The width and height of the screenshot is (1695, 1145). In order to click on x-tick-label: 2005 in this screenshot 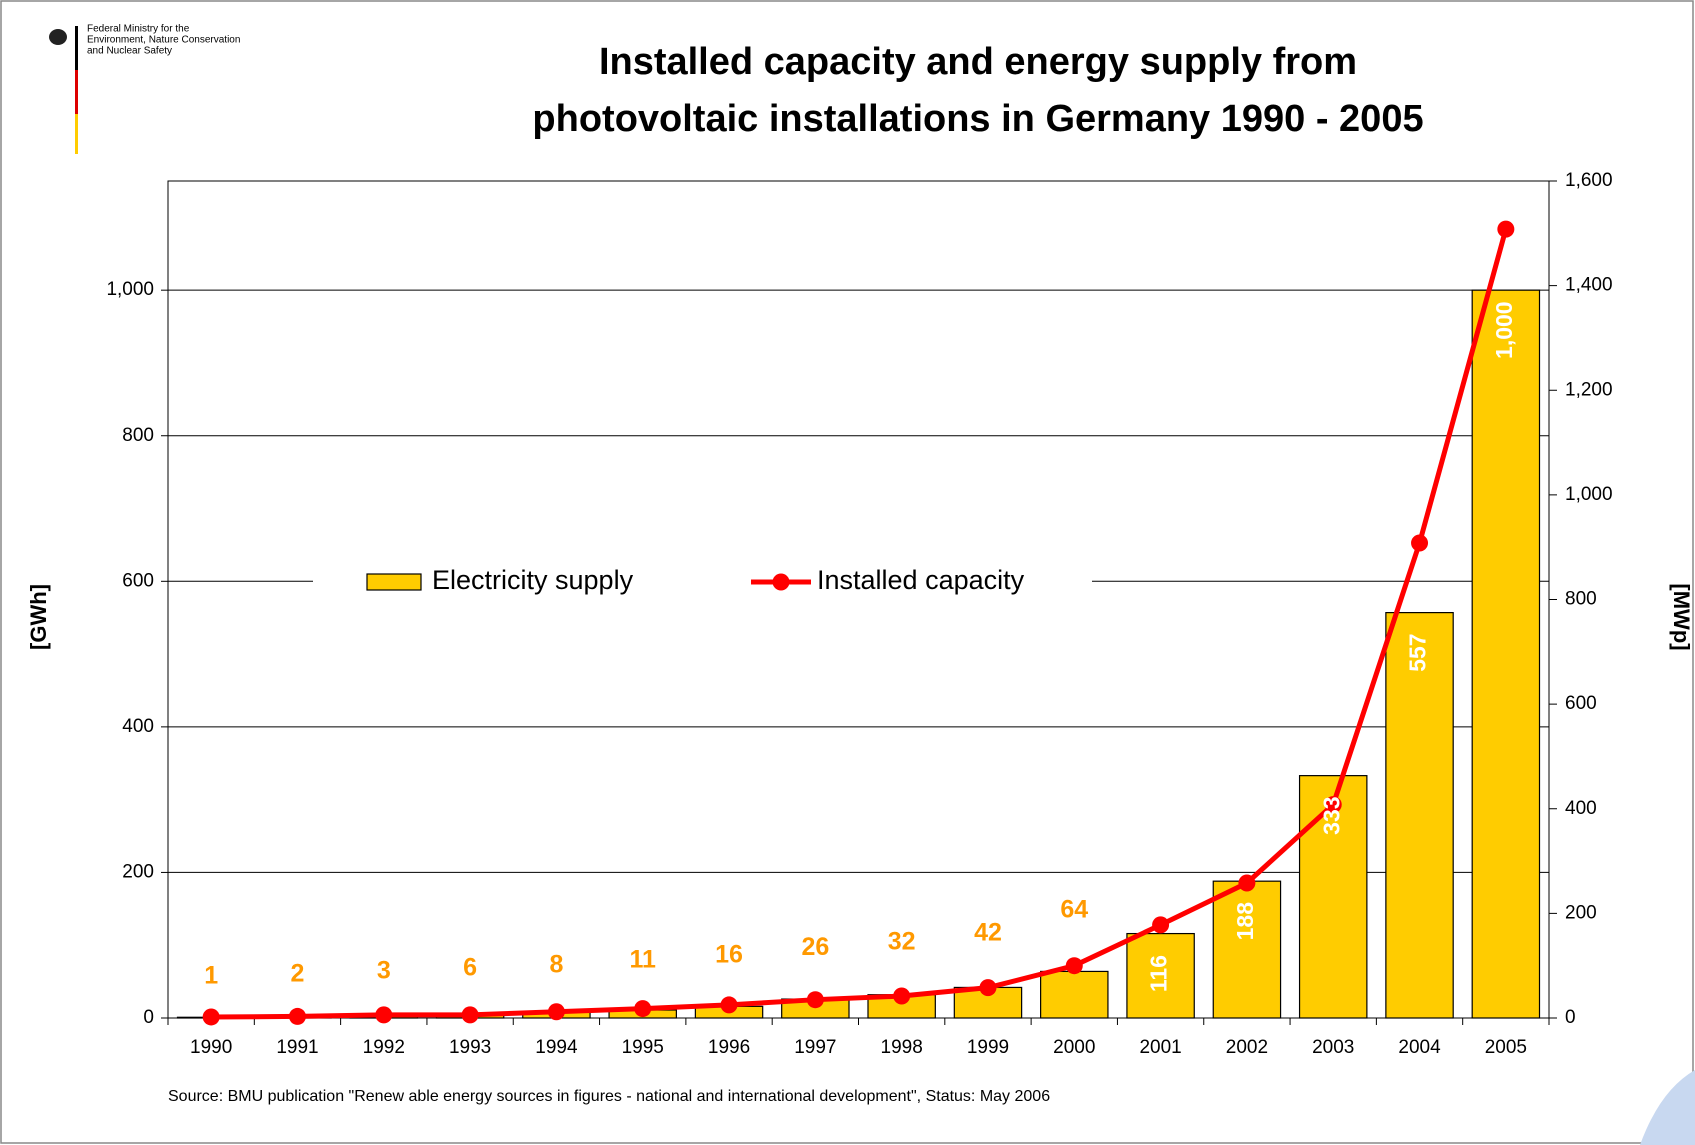, I will do `click(1506, 1047)`.